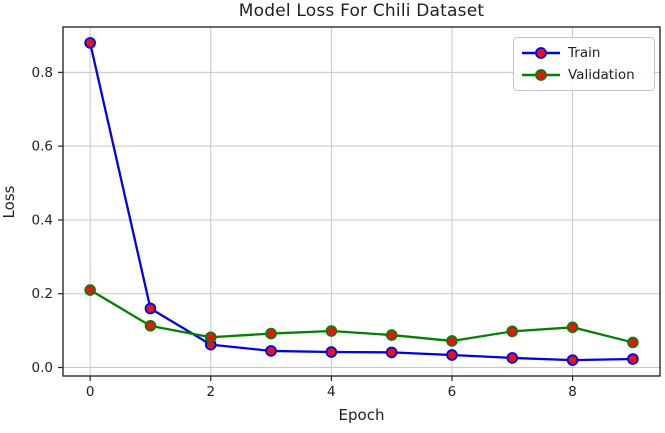  What do you see at coordinates (9, 202) in the screenshot?
I see `y-axis-label: Loss` at bounding box center [9, 202].